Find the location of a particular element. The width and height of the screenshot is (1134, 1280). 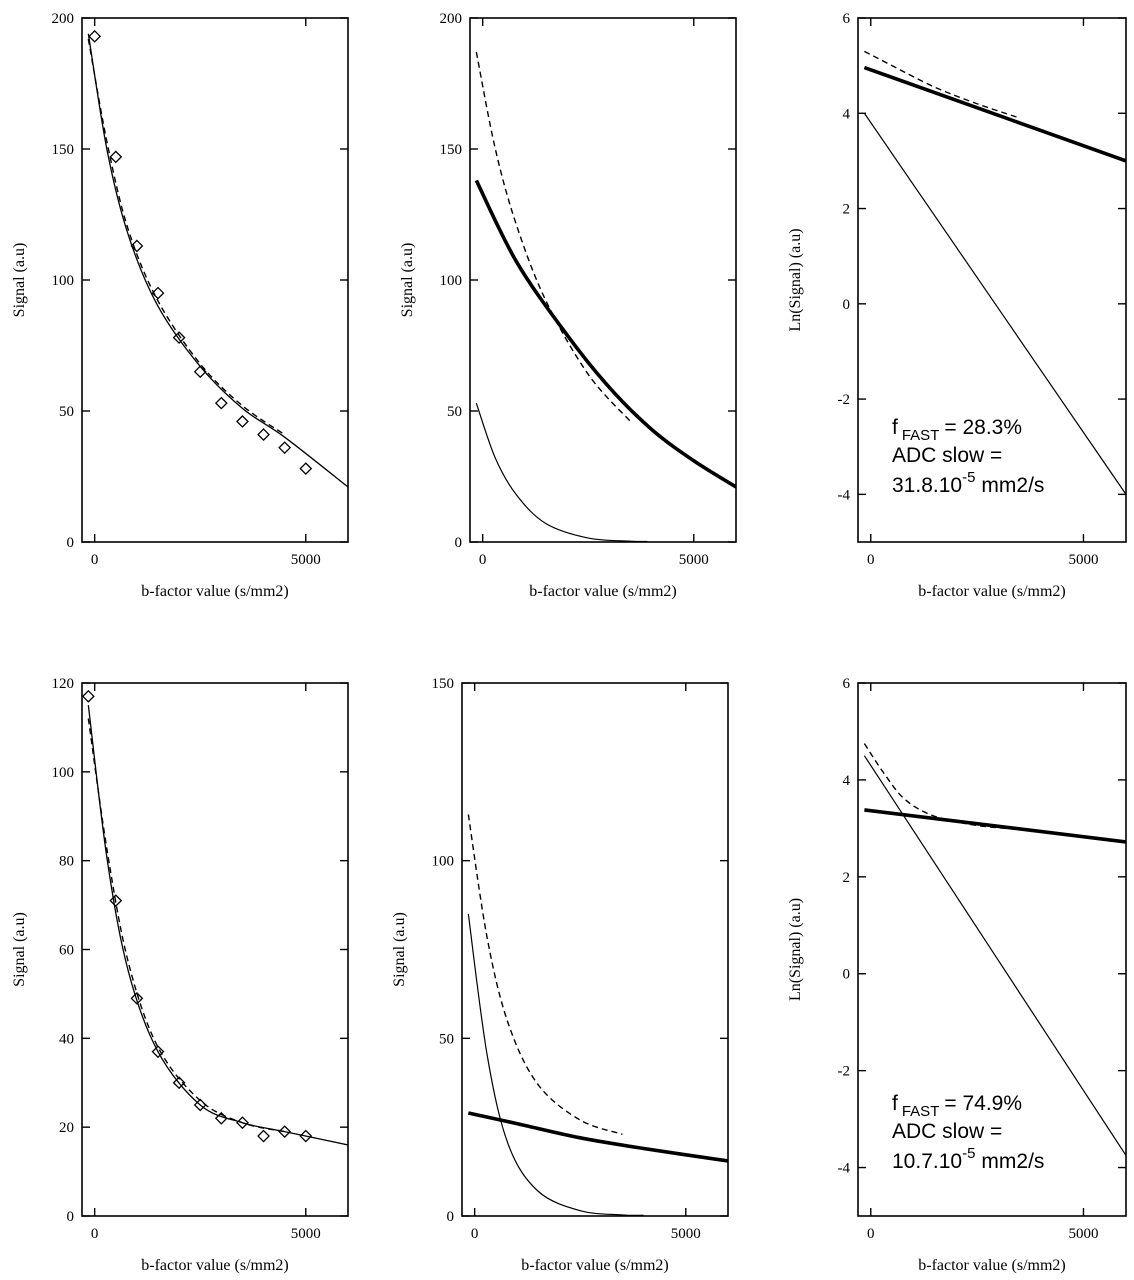

y-tick-label: 2 is located at coordinates (847, 878).